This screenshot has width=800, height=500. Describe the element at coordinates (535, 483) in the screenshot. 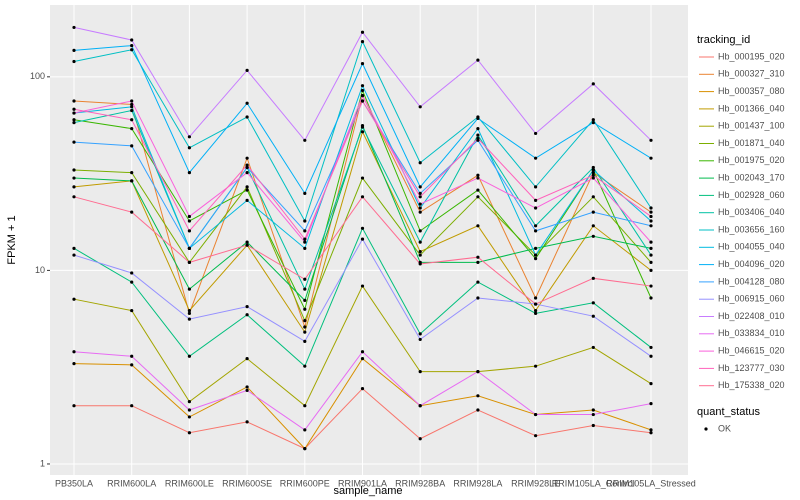

I see `x-tick-label: RRIM928LE` at that location.